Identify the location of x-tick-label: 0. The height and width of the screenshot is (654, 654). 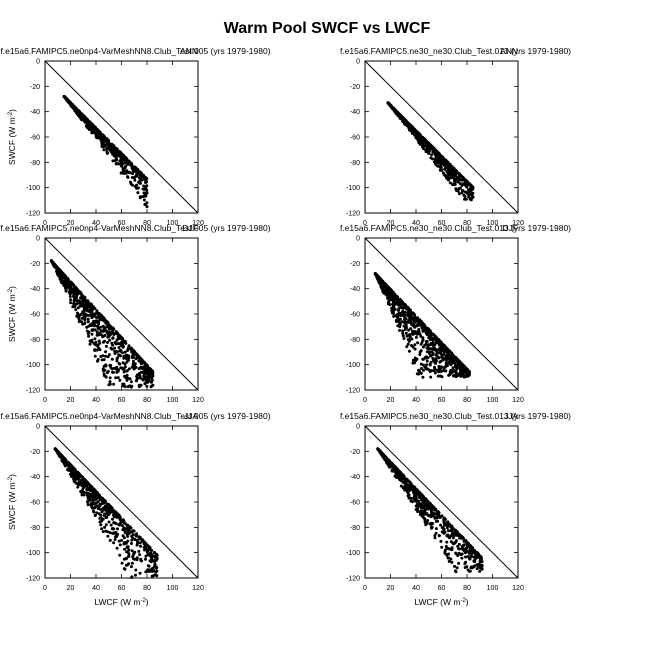
(45, 223).